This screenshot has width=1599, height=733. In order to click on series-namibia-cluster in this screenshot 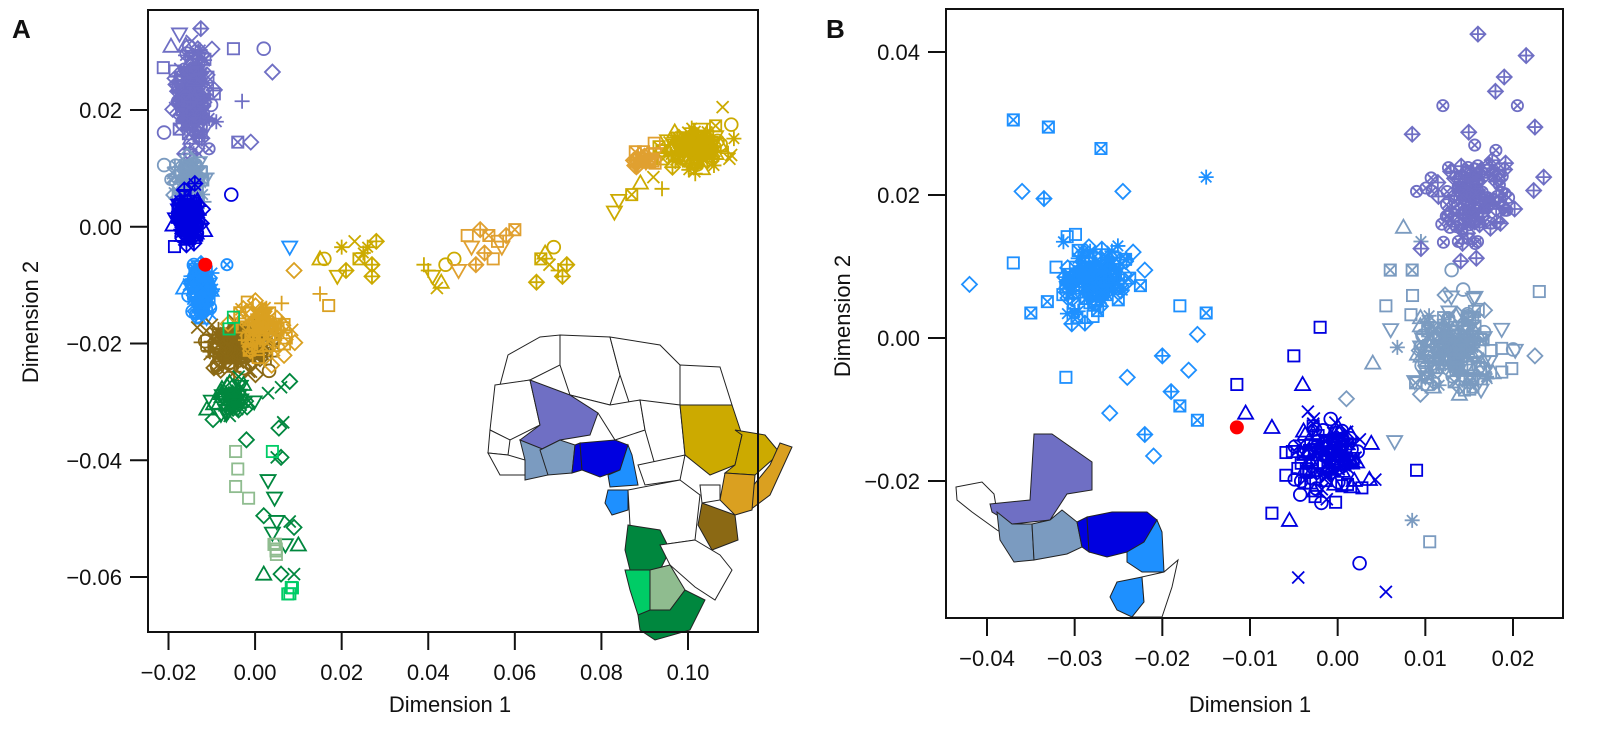, I will do `click(260, 455)`.